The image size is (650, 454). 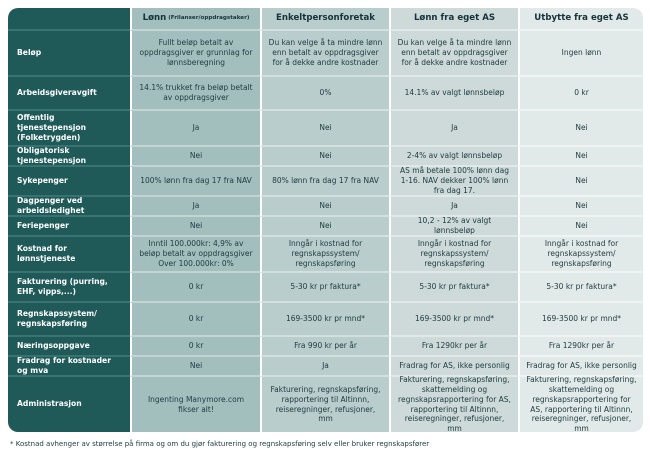 I want to click on row-label: Beløp, so click(x=69, y=54).